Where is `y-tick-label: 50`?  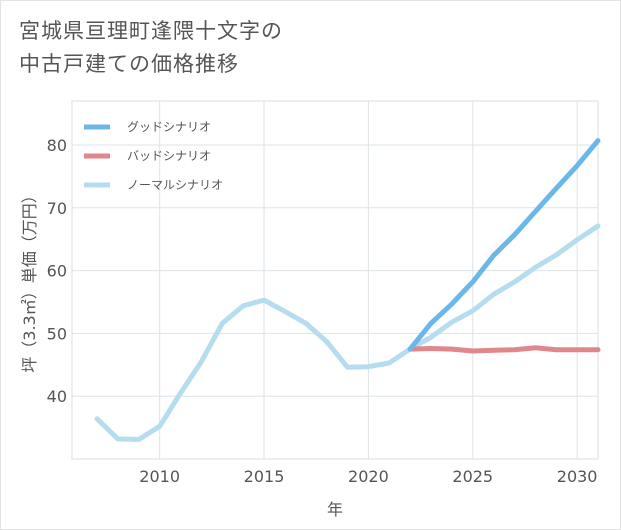 y-tick-label: 50 is located at coordinates (57, 333).